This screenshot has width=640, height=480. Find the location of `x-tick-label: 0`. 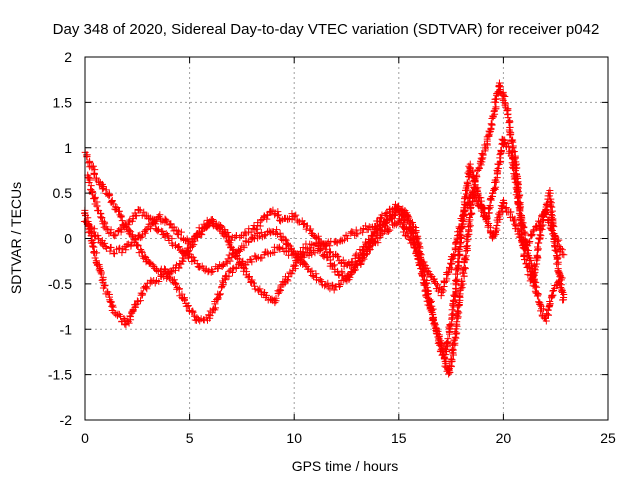

x-tick-label: 0 is located at coordinates (85, 438).